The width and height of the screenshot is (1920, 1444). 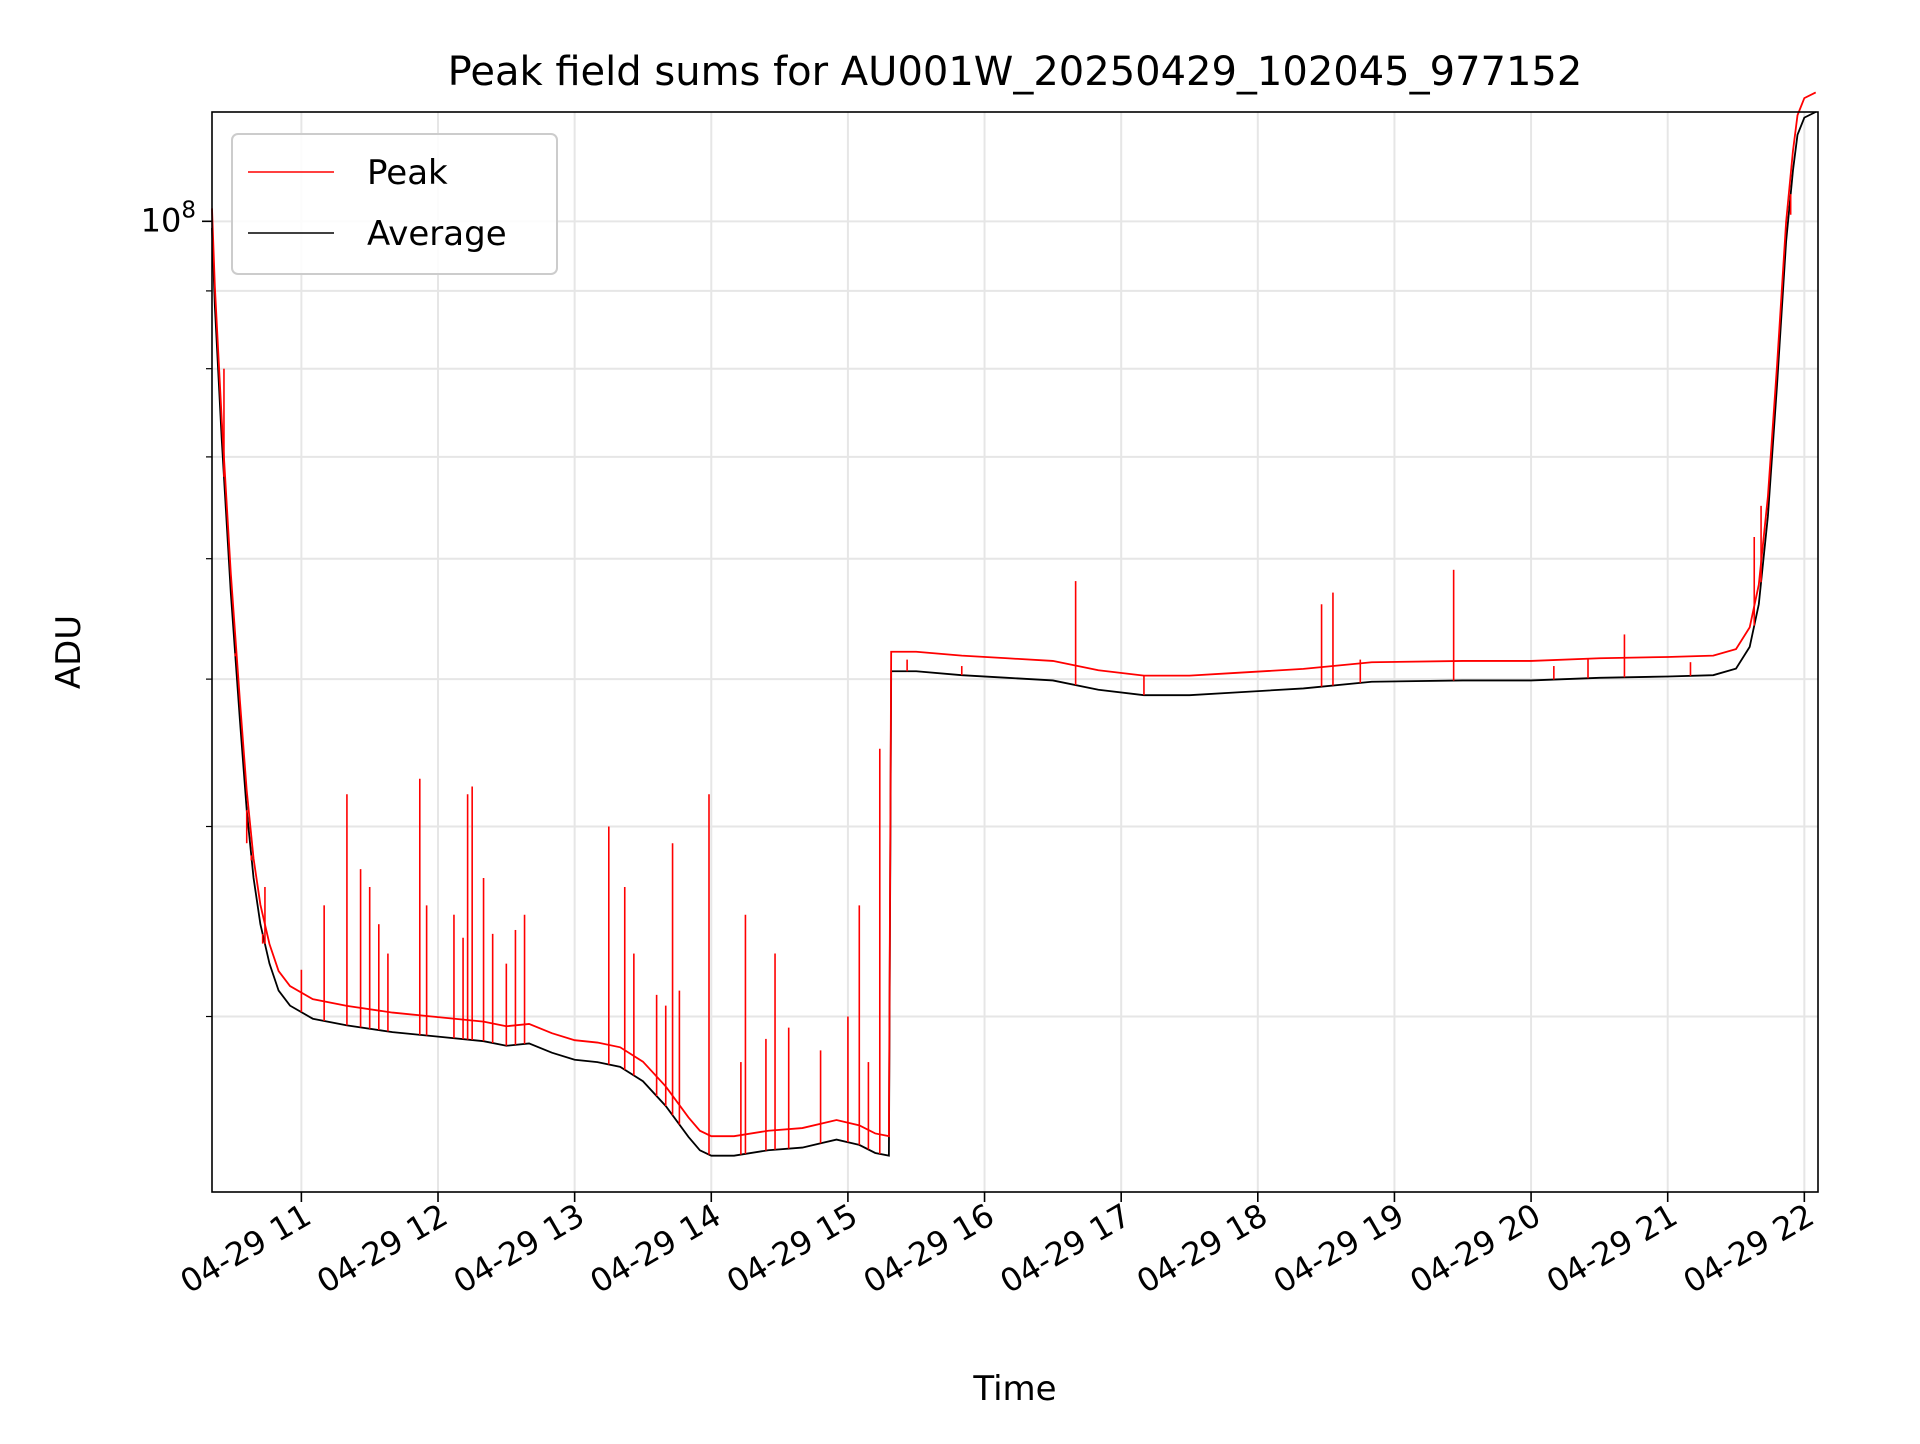 What do you see at coordinates (168, 218) in the screenshot?
I see `y-tick-label: 108` at bounding box center [168, 218].